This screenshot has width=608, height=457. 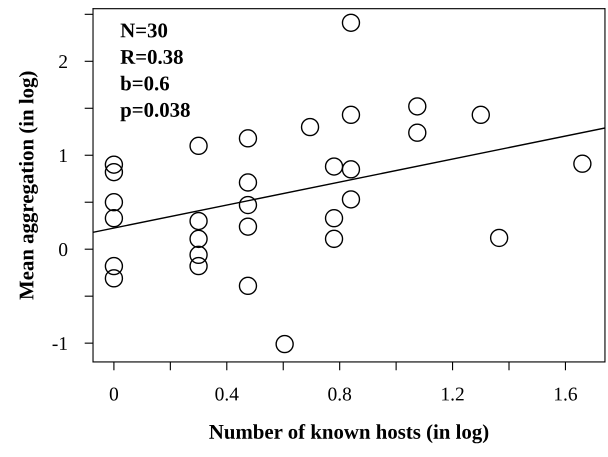 I want to click on y-tick-label: 1, so click(x=63, y=155).